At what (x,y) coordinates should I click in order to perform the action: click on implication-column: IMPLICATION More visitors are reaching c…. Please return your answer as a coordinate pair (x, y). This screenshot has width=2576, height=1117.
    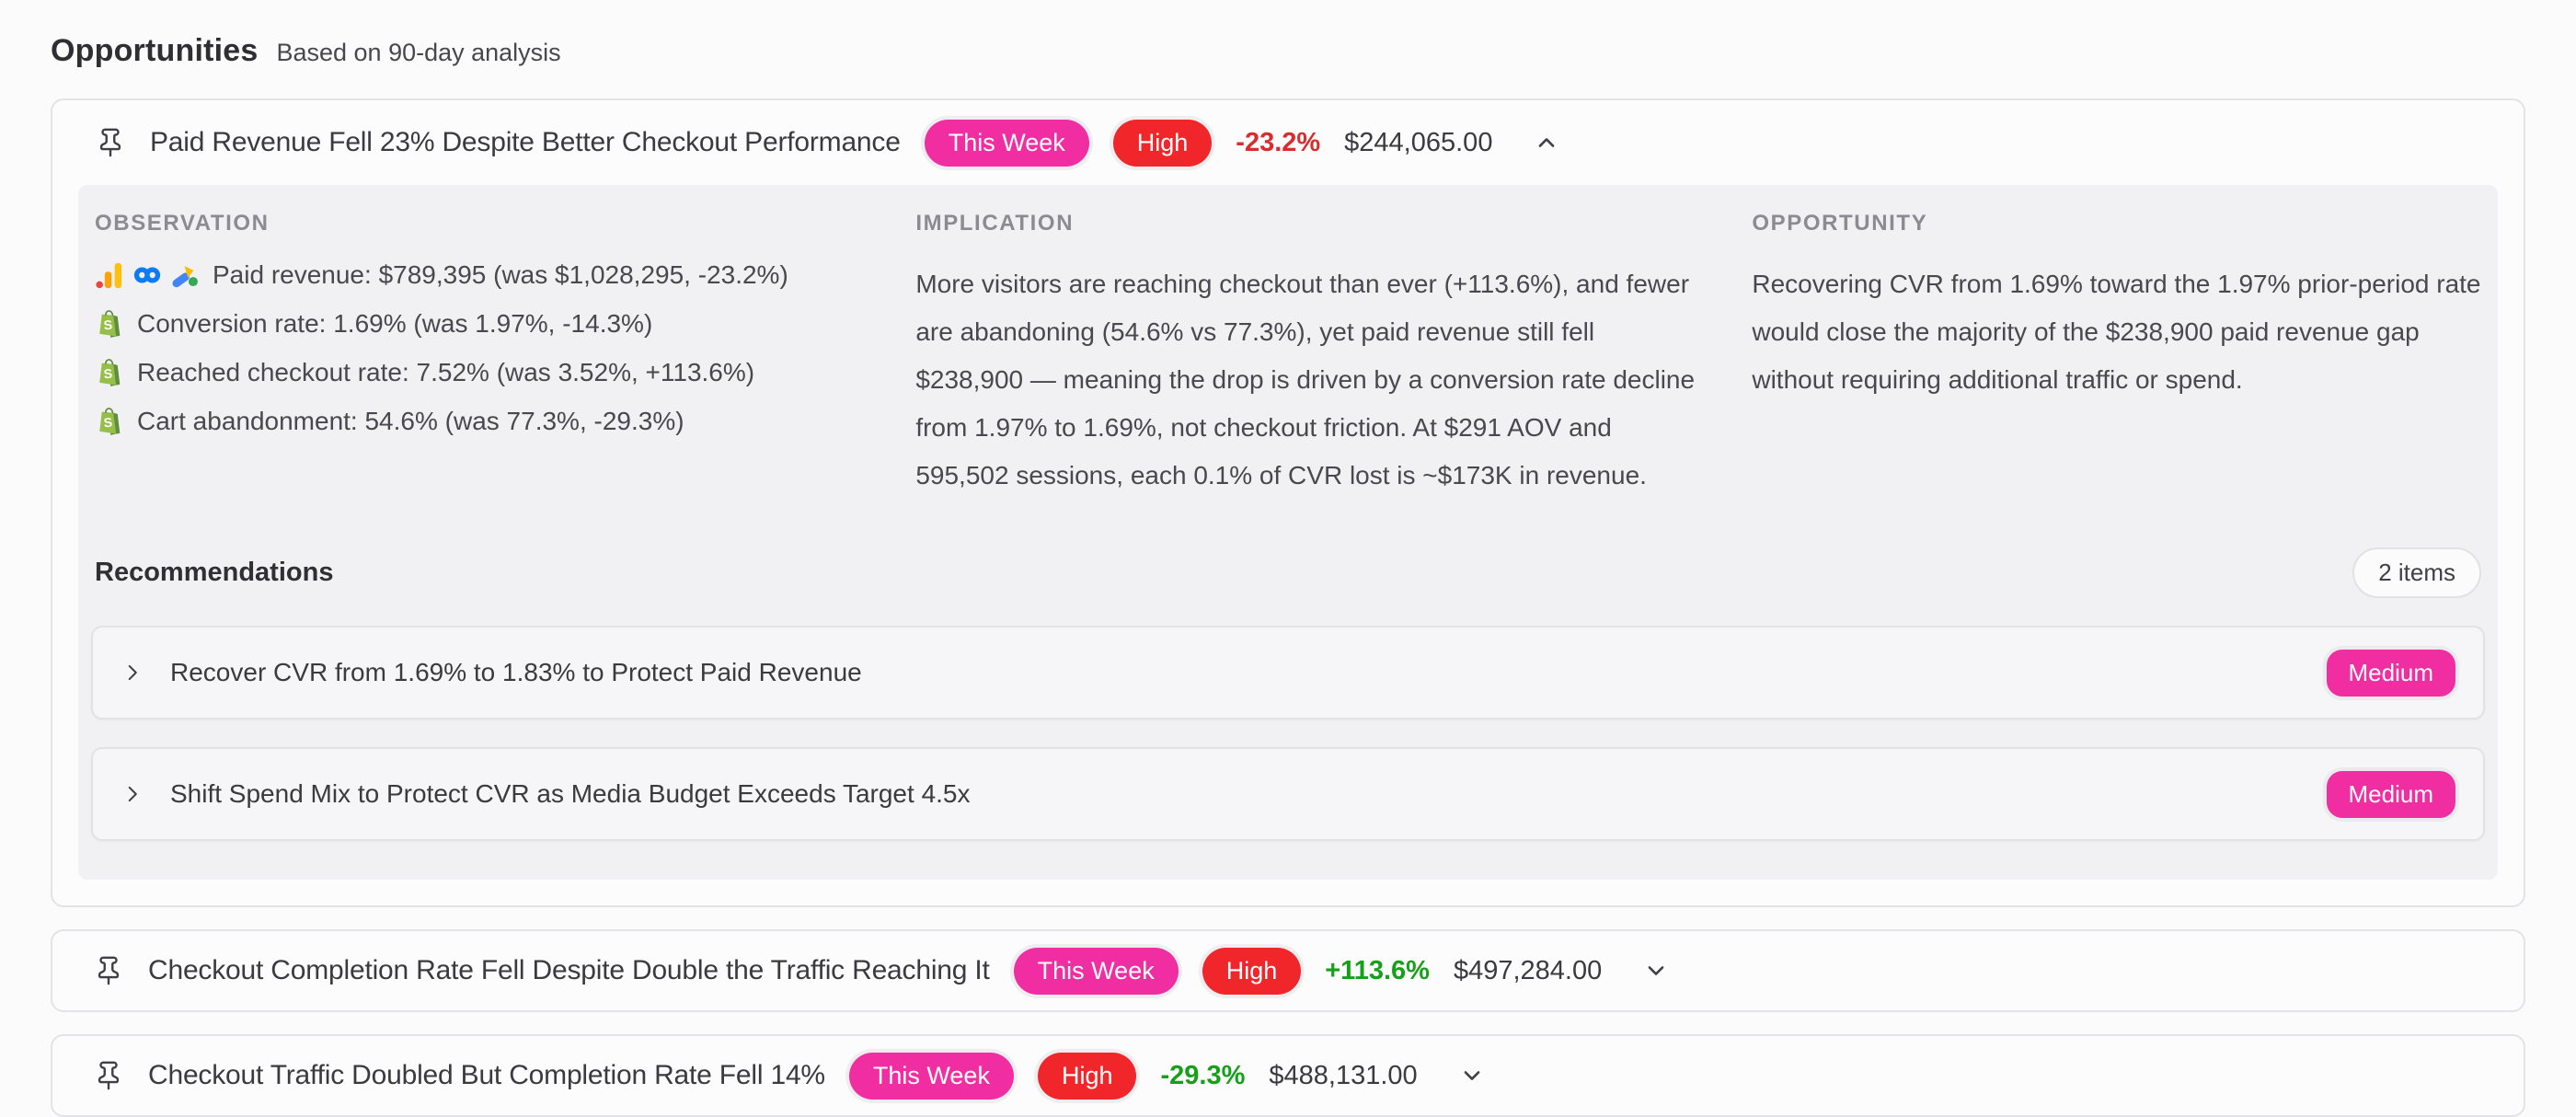
    Looking at the image, I should click on (1306, 355).